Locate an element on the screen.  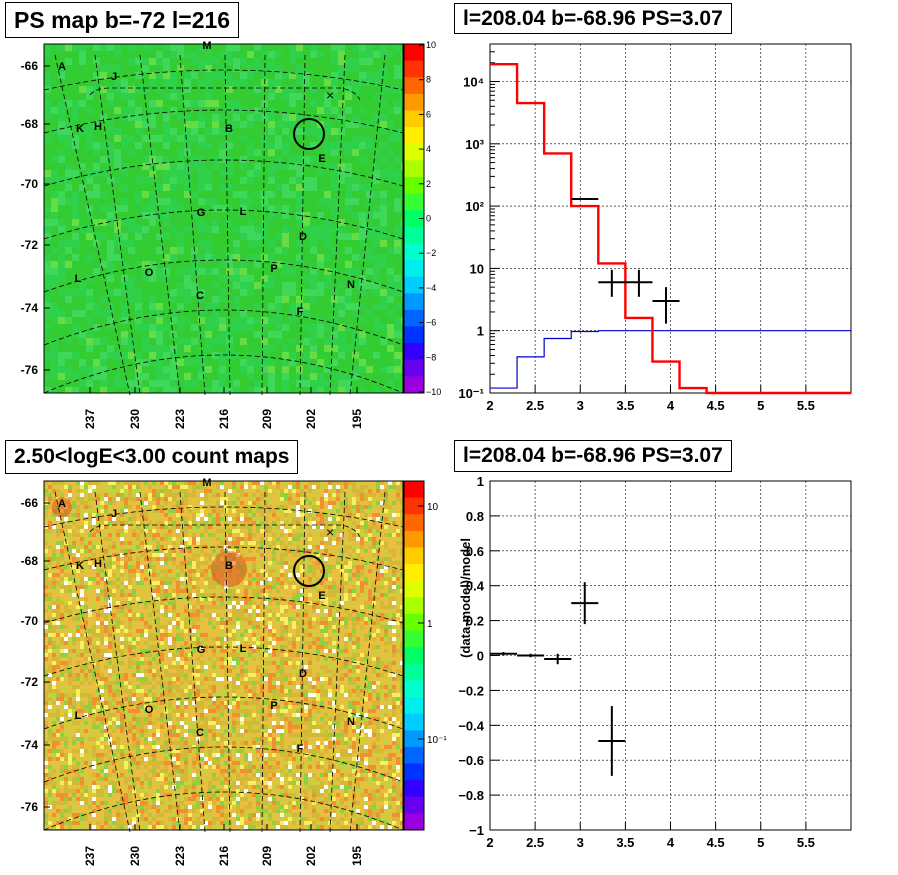
x-tick-label: 209 is located at coordinates (267, 419).